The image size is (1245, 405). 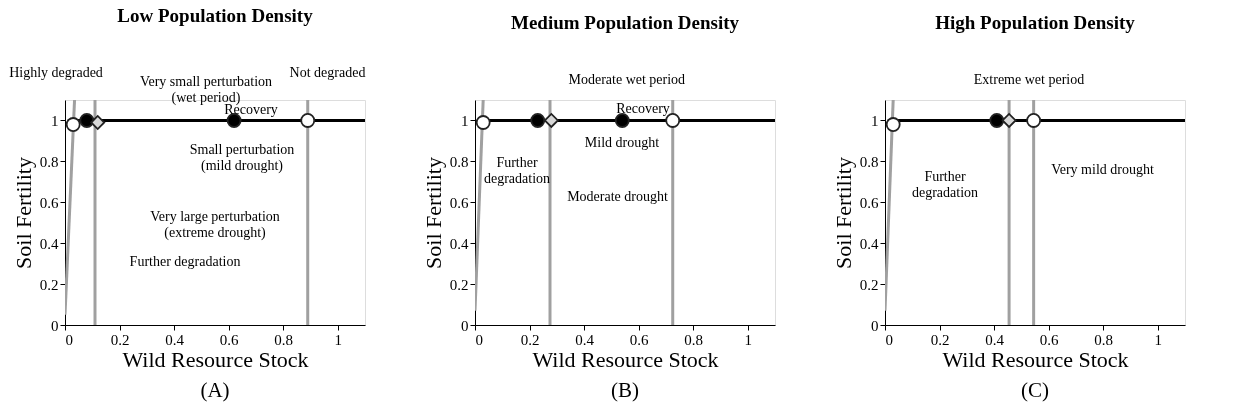 I want to click on text: Moderate wet period, so click(x=627, y=79).